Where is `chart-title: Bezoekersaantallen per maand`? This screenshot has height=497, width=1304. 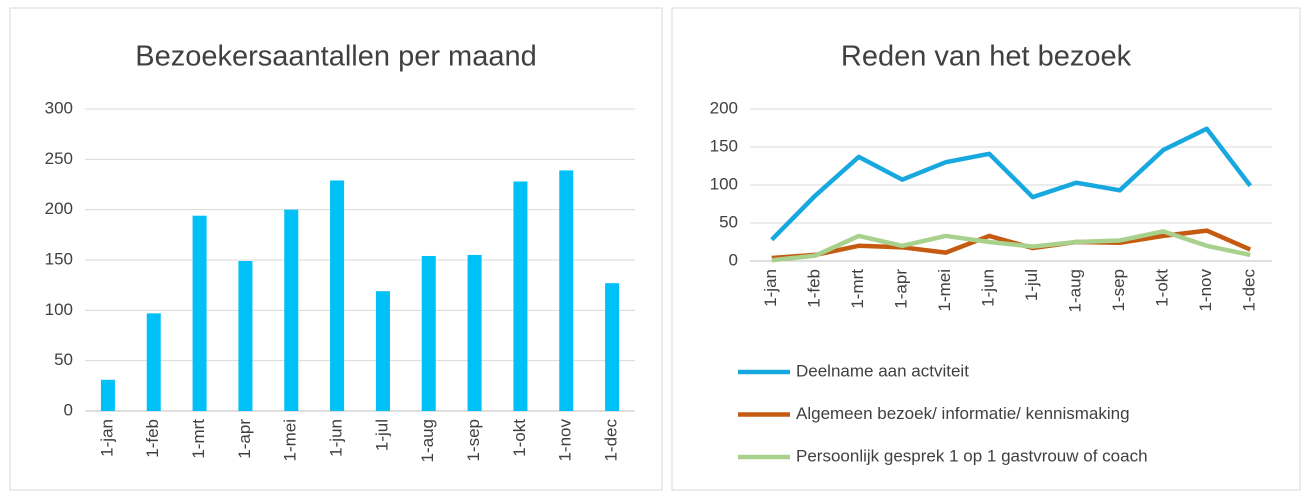 chart-title: Bezoekersaantallen per maand is located at coordinates (335, 57).